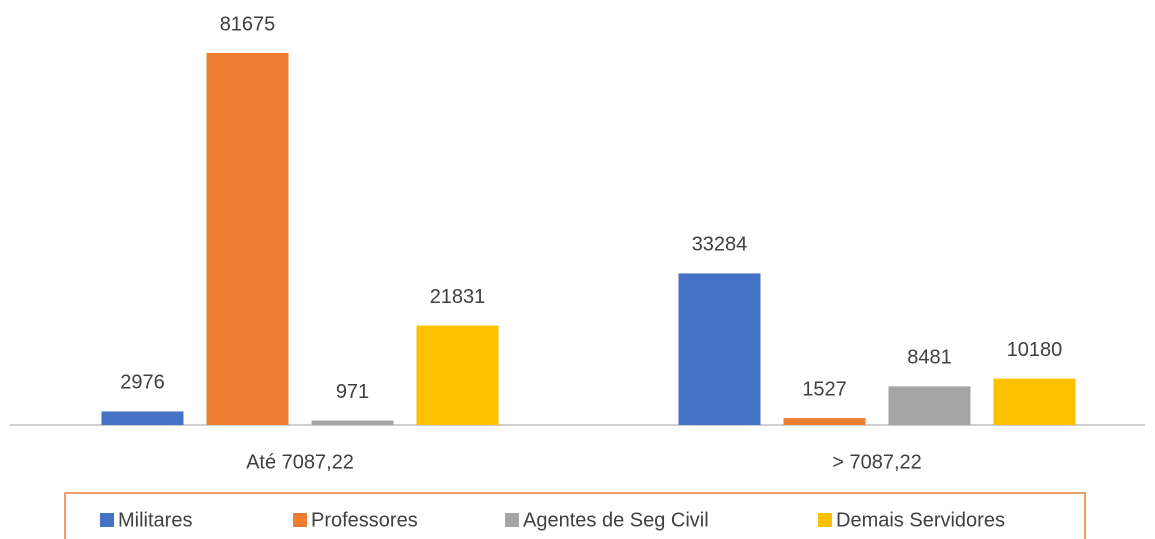 The width and height of the screenshot is (1155, 539). What do you see at coordinates (248, 24) in the screenshot?
I see `data-label: 81675` at bounding box center [248, 24].